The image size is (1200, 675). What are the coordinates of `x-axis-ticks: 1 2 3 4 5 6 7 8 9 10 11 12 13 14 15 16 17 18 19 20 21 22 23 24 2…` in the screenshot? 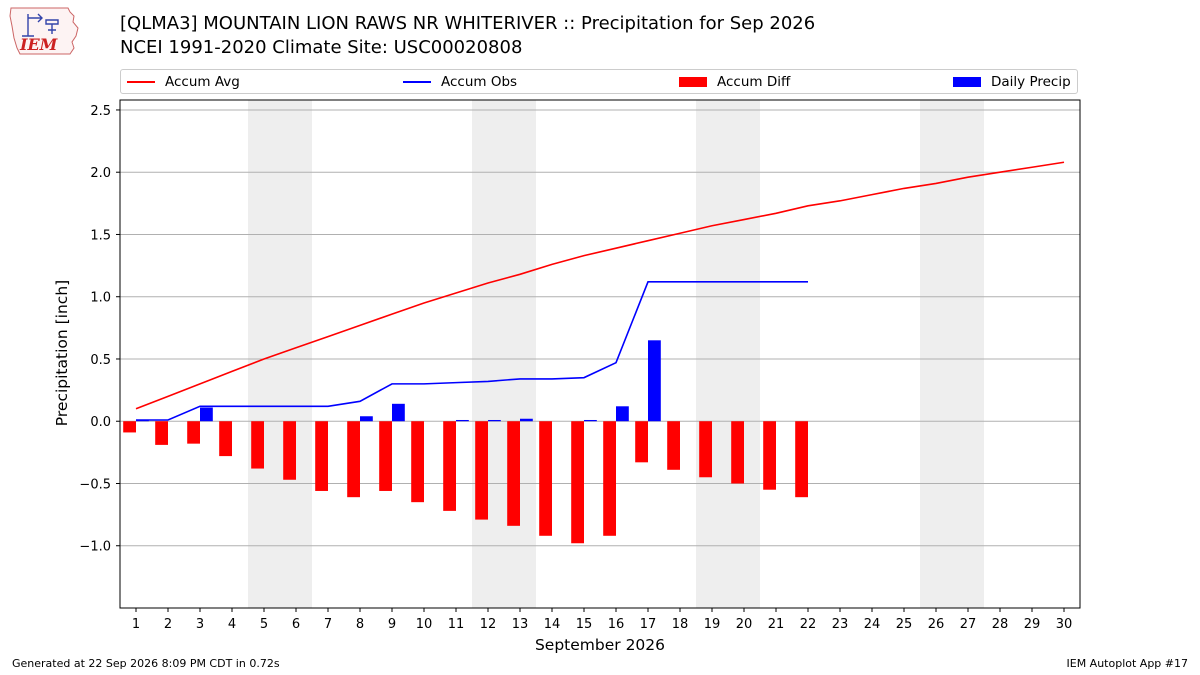 It's located at (602, 620).